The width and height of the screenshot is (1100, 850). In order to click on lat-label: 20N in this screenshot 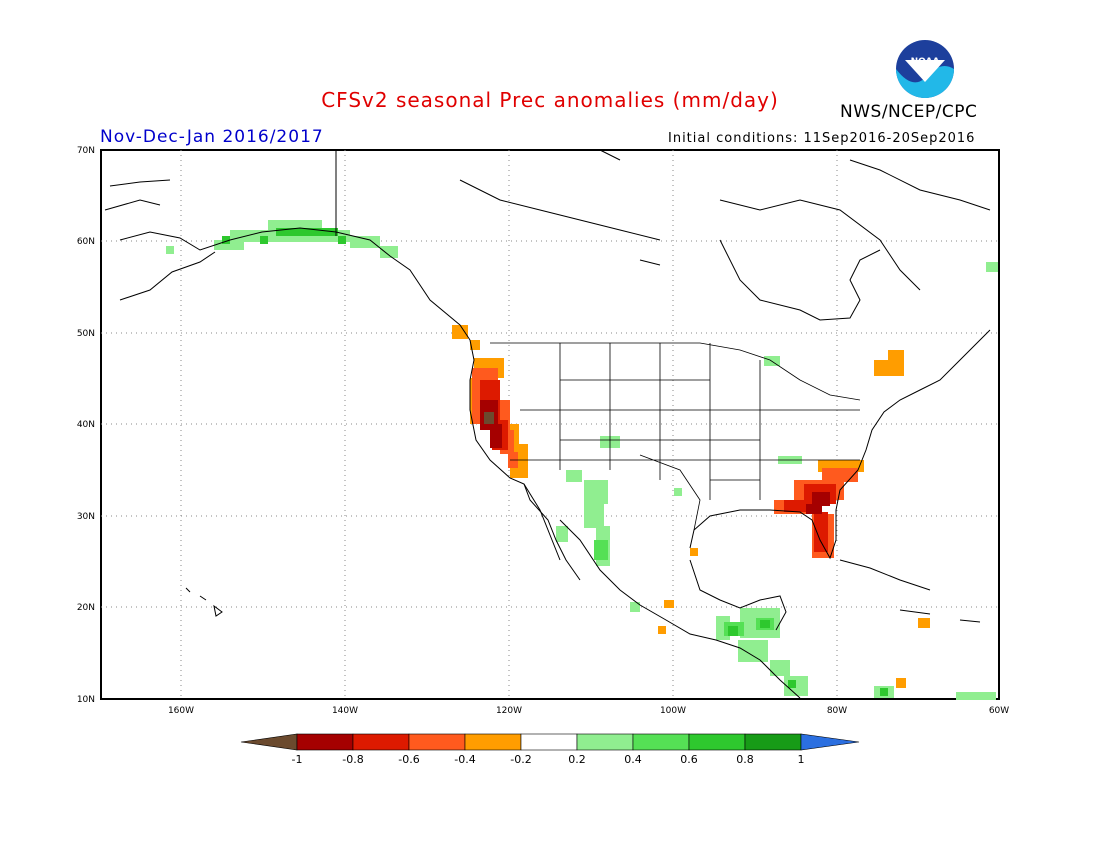, I will do `click(86, 608)`.